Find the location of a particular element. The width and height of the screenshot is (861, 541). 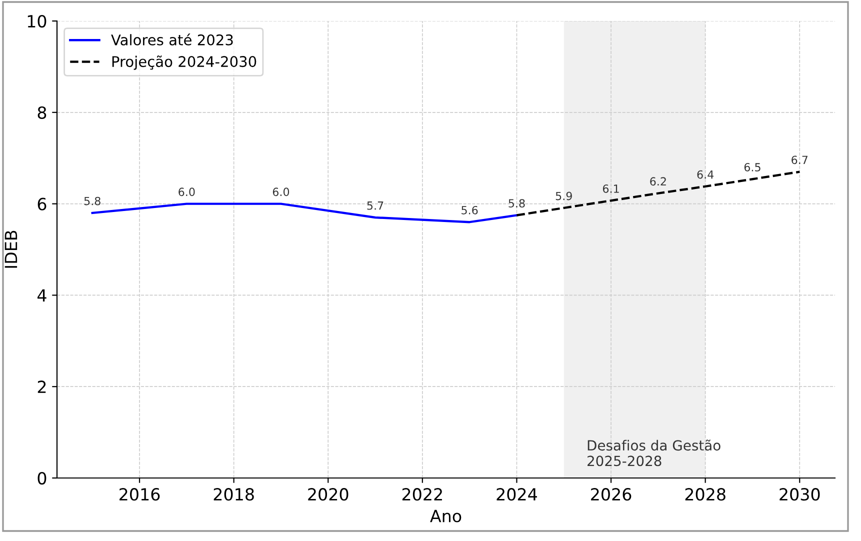

x-tick-label: 2026 is located at coordinates (611, 494).